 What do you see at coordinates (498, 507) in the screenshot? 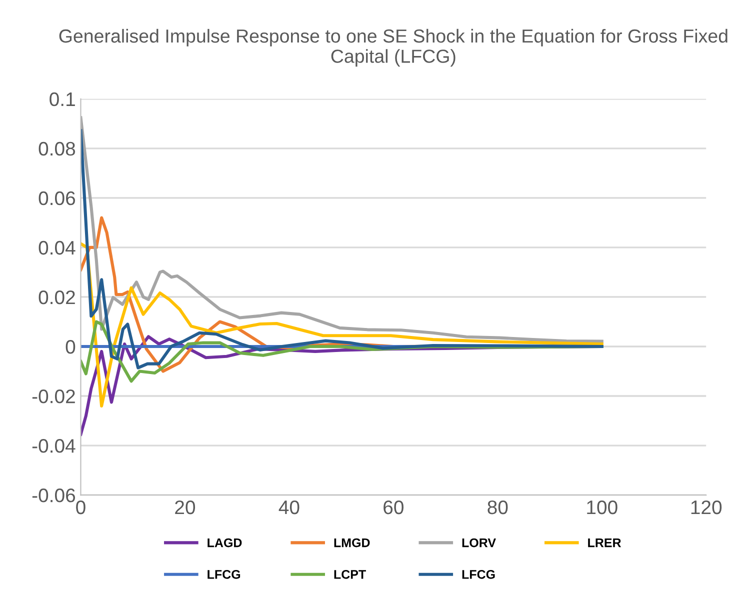
I see `x-tick-label: 80` at bounding box center [498, 507].